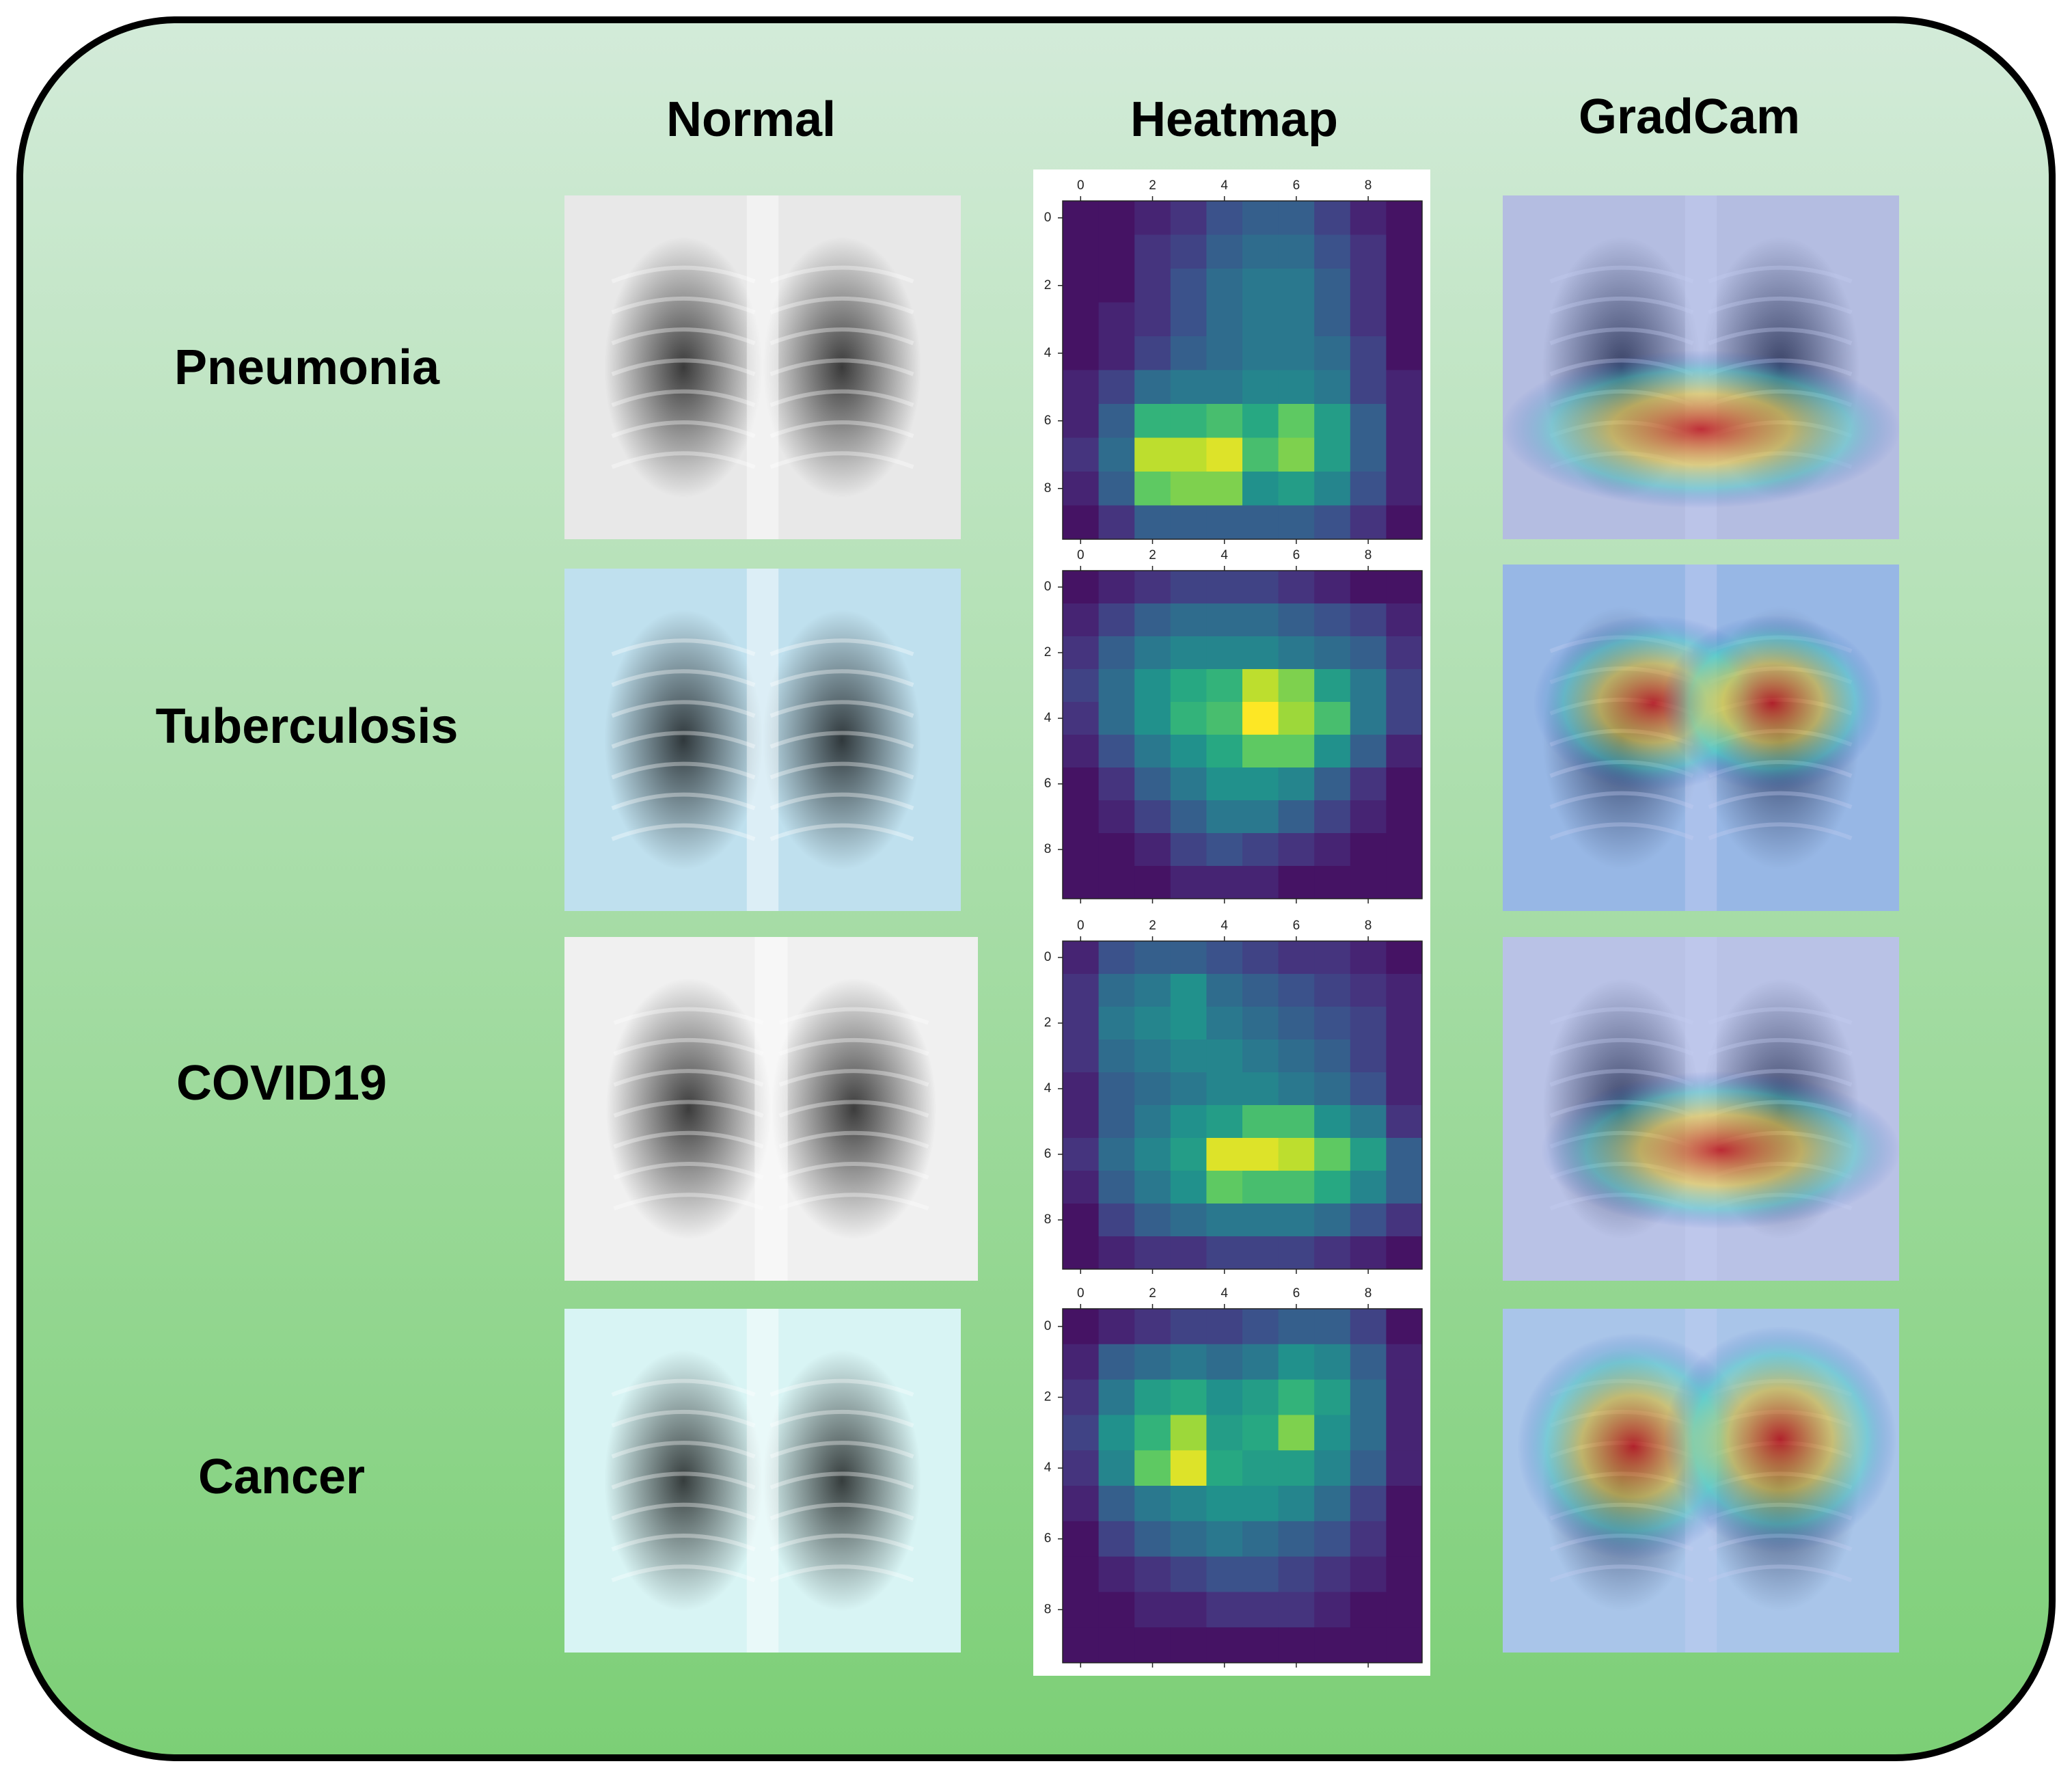 This screenshot has width=2072, height=1781. Describe the element at coordinates (307, 367) in the screenshot. I see `row-label: Pneumonia` at that location.